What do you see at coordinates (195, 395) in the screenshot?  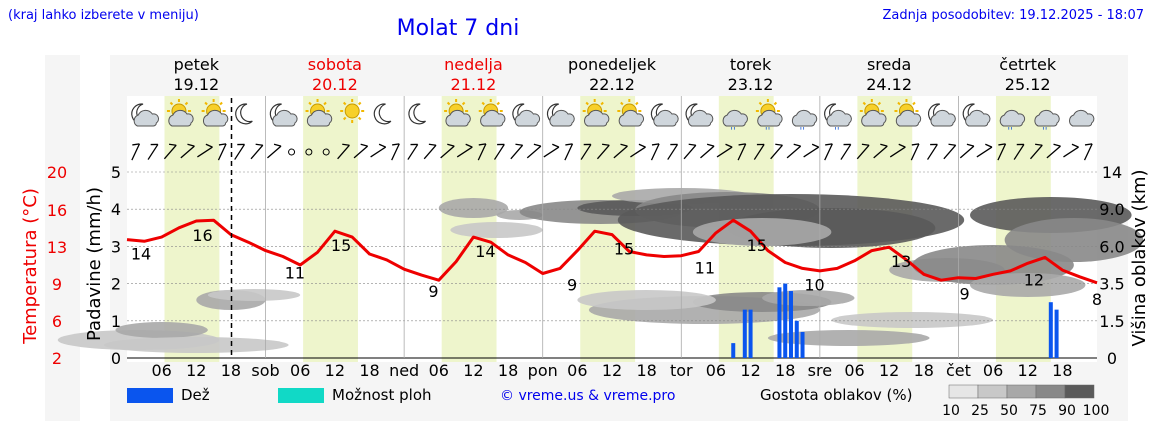 I see `legend-rain-label: Dež` at bounding box center [195, 395].